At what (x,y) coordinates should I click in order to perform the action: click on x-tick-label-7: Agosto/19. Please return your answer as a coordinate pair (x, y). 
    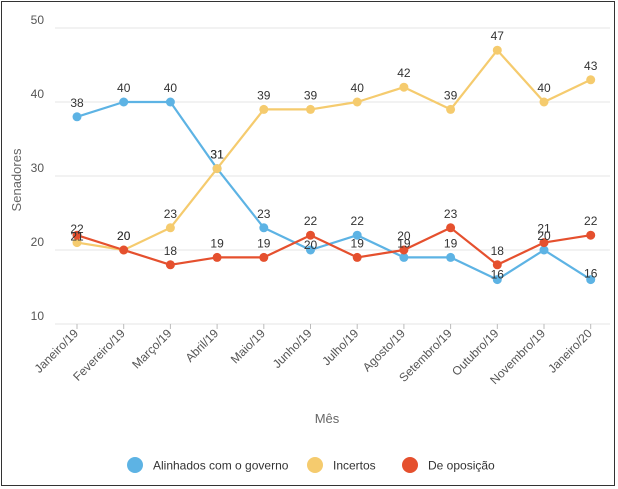
    Looking at the image, I should click on (384, 350).